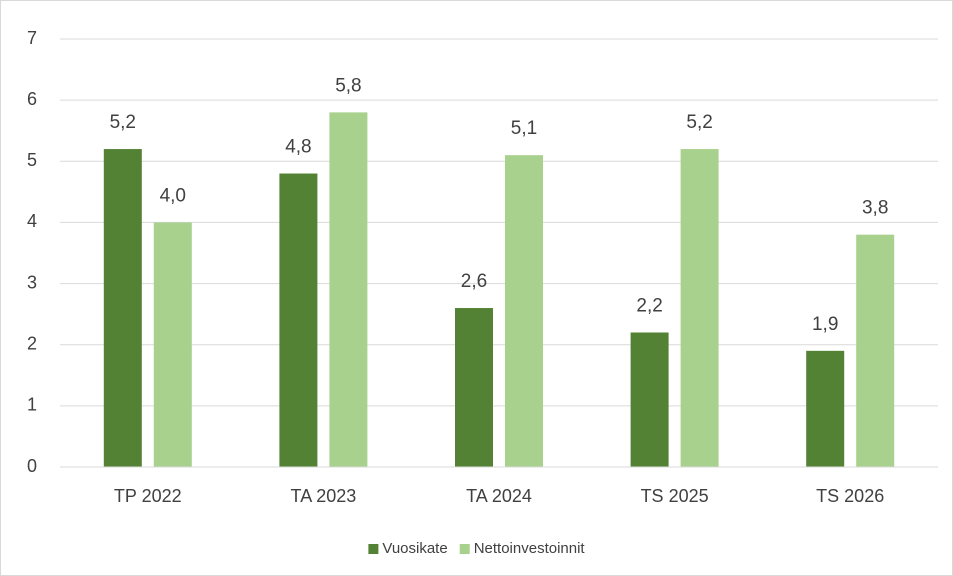 The height and width of the screenshot is (576, 953). I want to click on value-label: 4,8, so click(298, 147).